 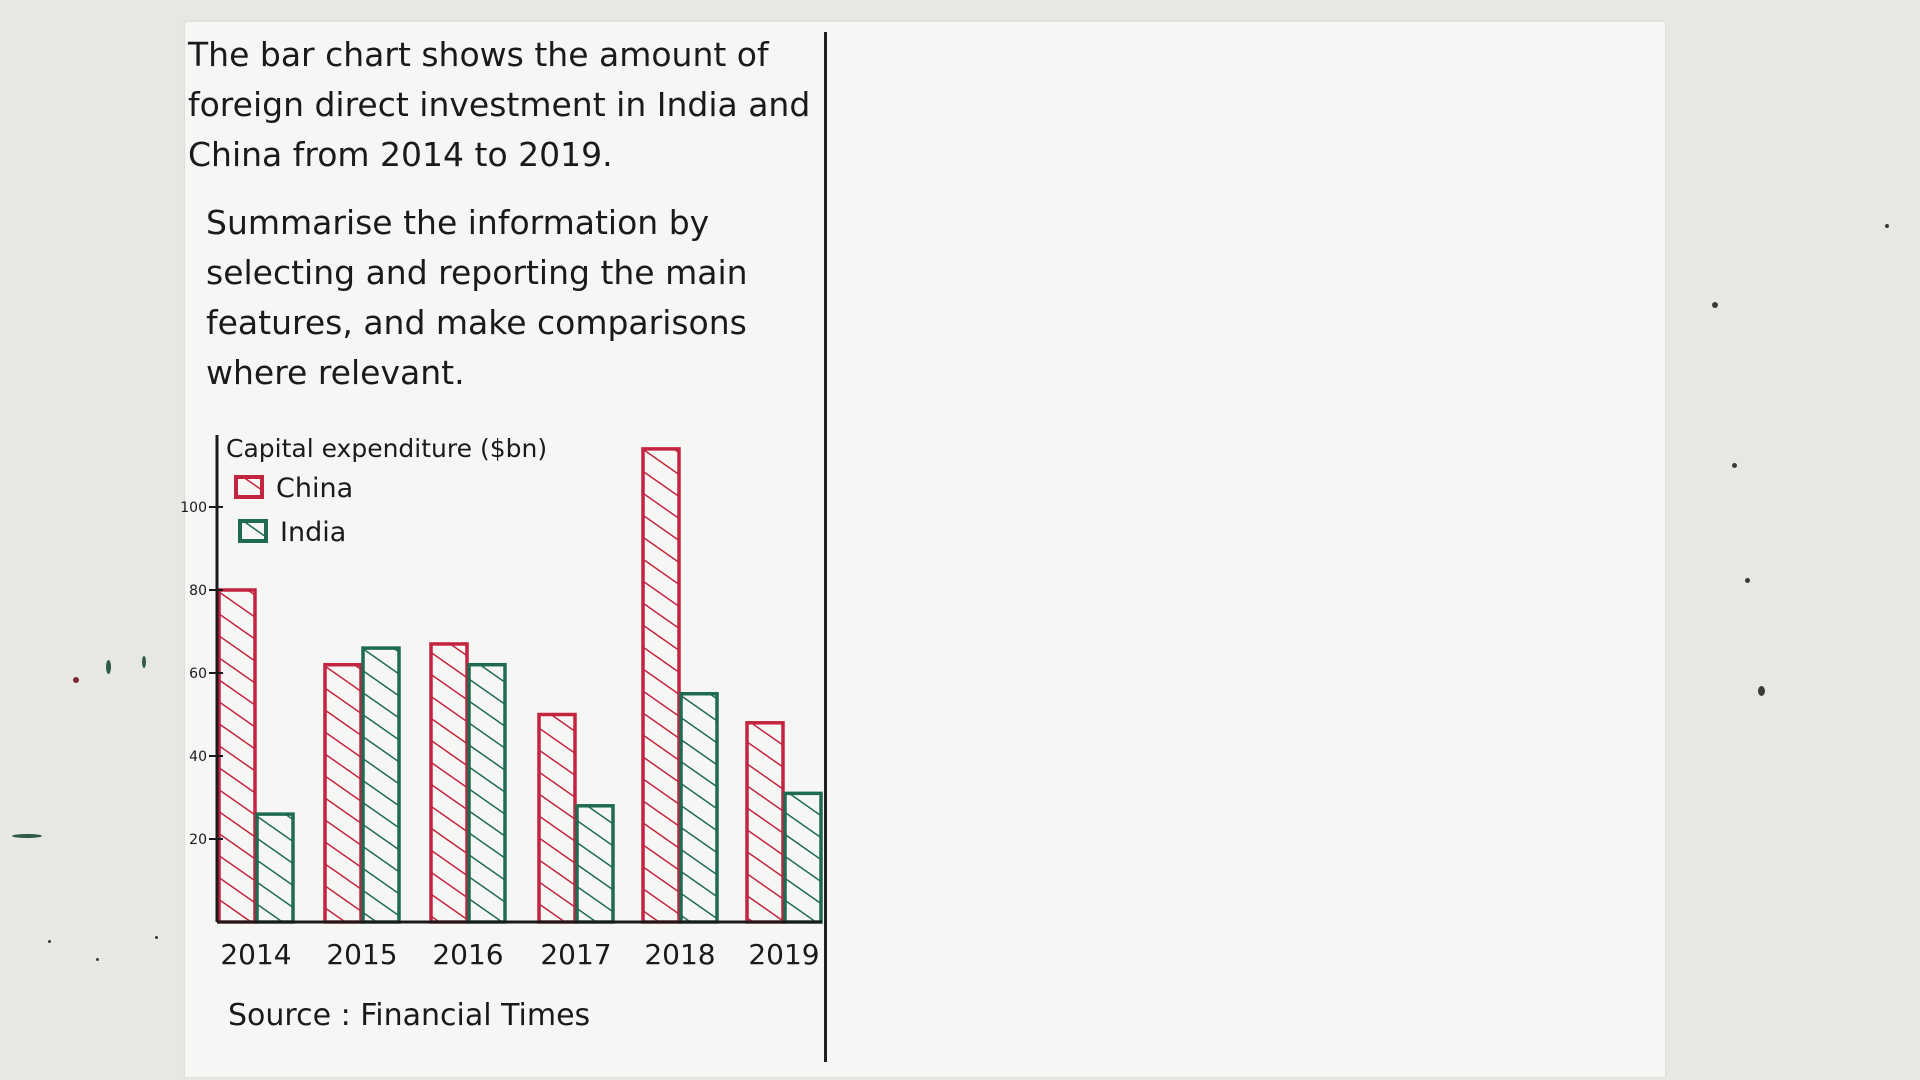 I want to click on bar-china-2017, so click(x=557, y=818).